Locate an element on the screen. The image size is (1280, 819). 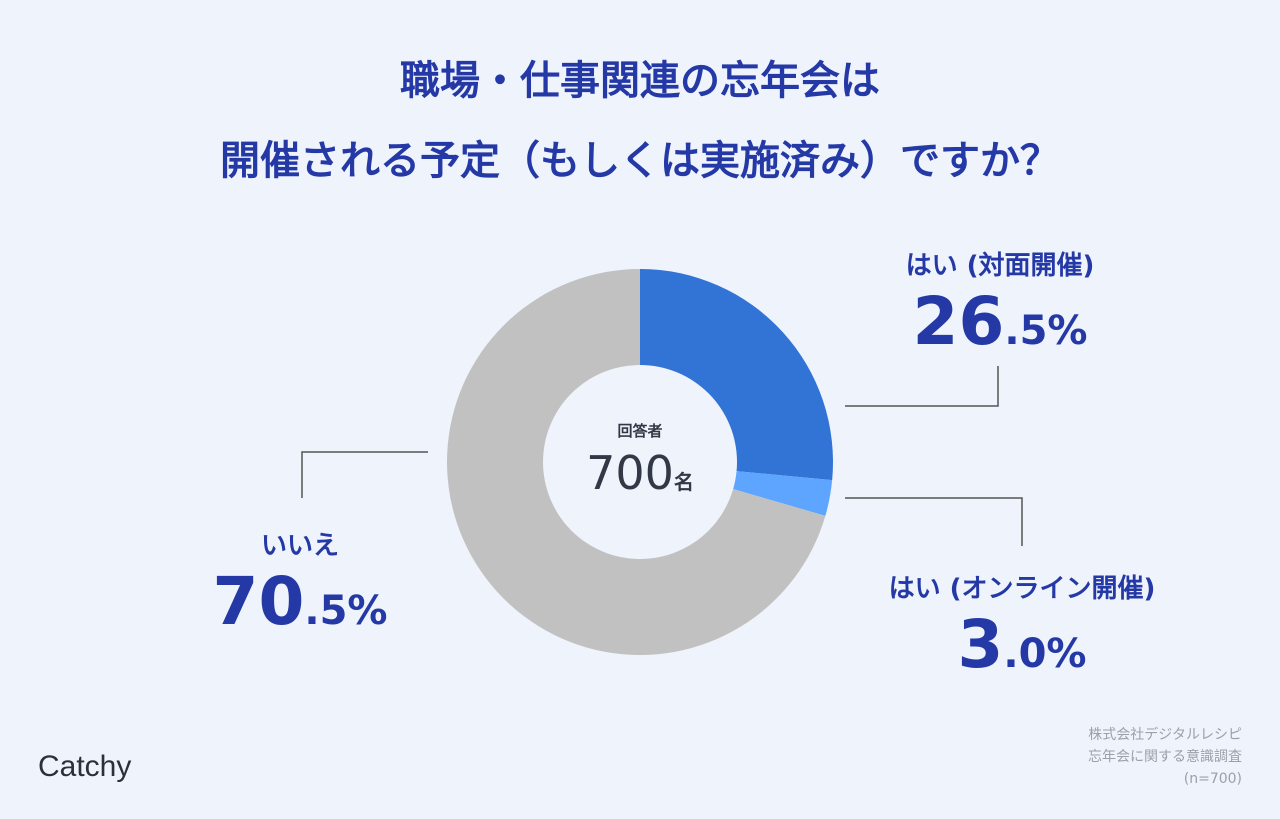
center-value: 700名 is located at coordinates (640, 473).